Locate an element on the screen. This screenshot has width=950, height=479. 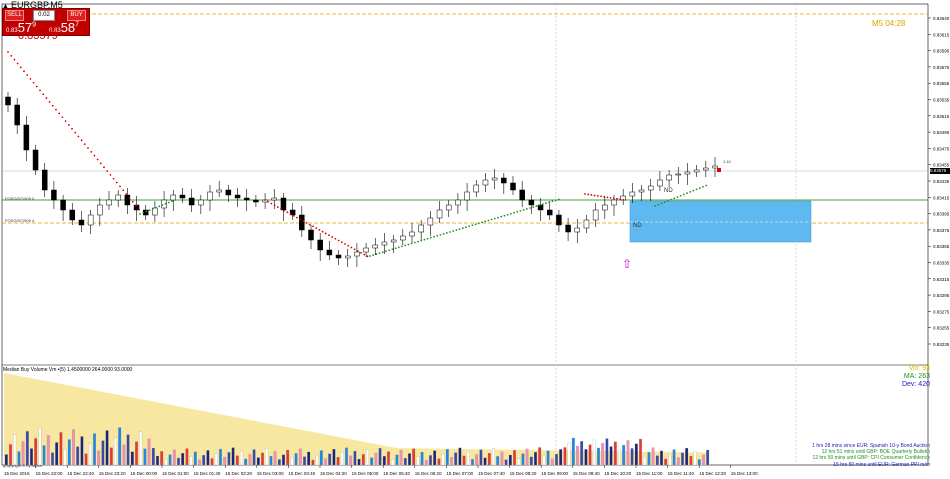
buy-button: BUY is located at coordinates (76, 15).